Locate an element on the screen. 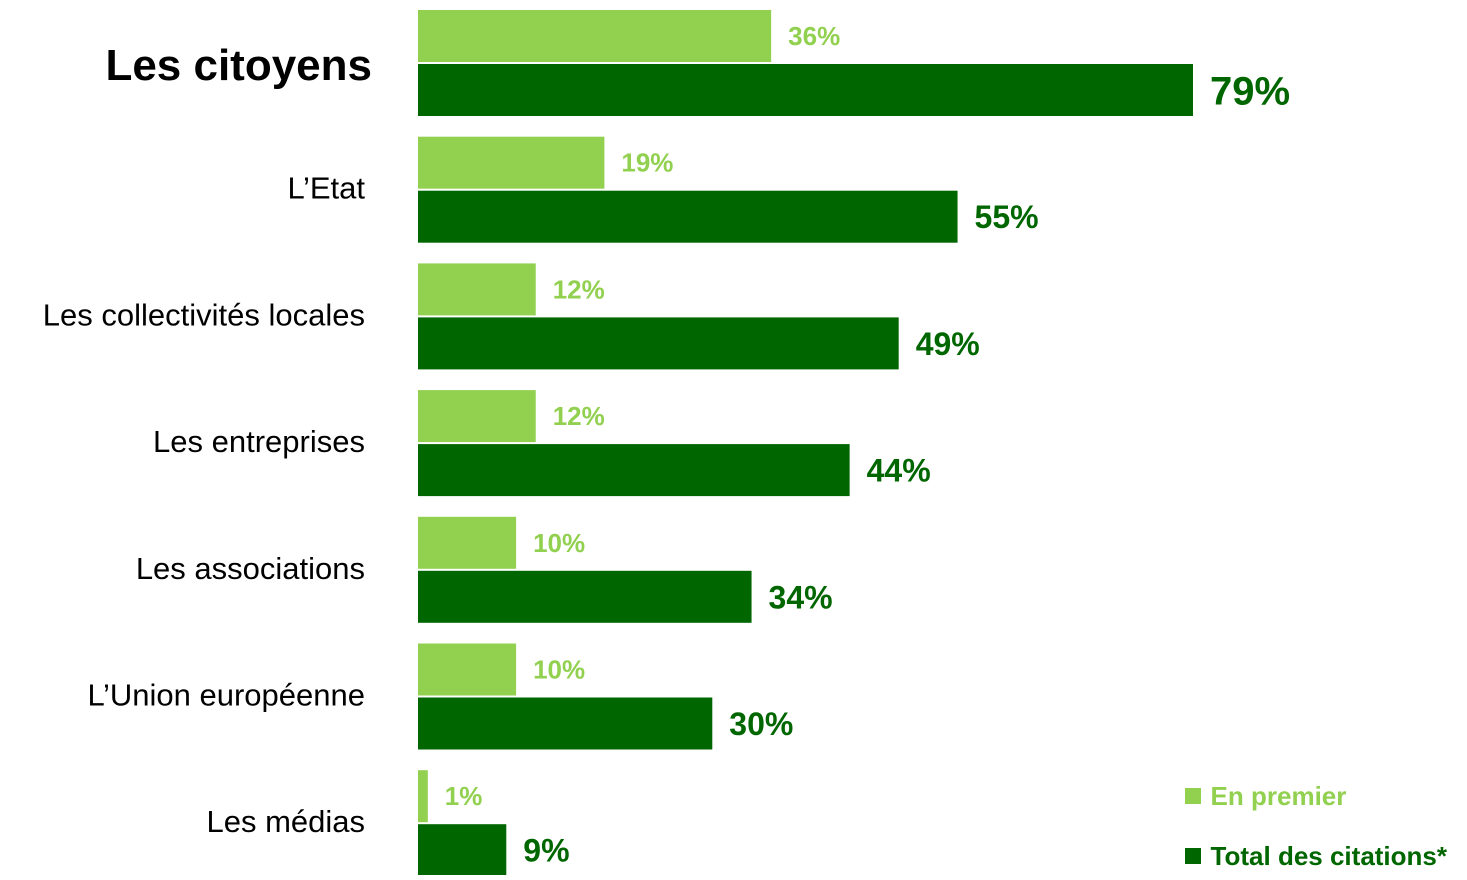 The height and width of the screenshot is (880, 1467). category-label-les-medias: Les médias is located at coordinates (285, 821).